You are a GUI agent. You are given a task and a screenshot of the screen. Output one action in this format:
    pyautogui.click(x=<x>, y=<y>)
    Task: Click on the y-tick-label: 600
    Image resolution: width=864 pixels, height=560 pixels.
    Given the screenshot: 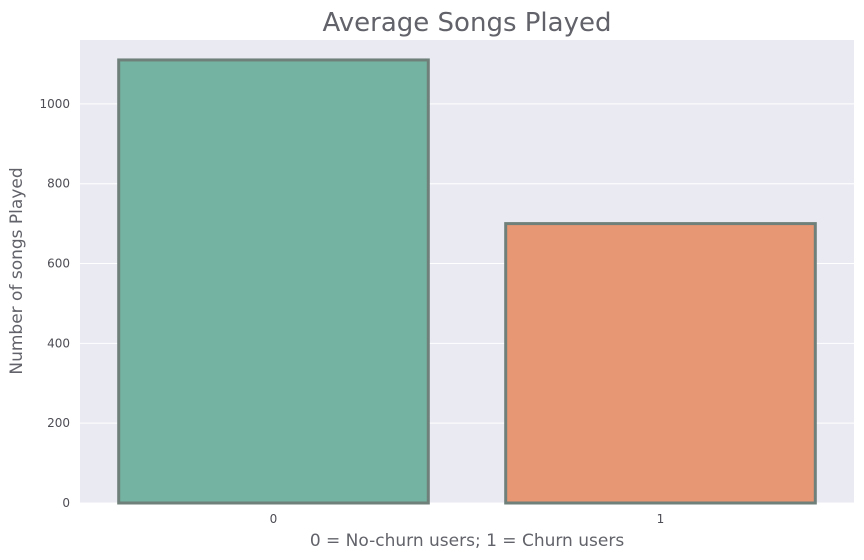 What is the action you would take?
    pyautogui.click(x=58, y=264)
    